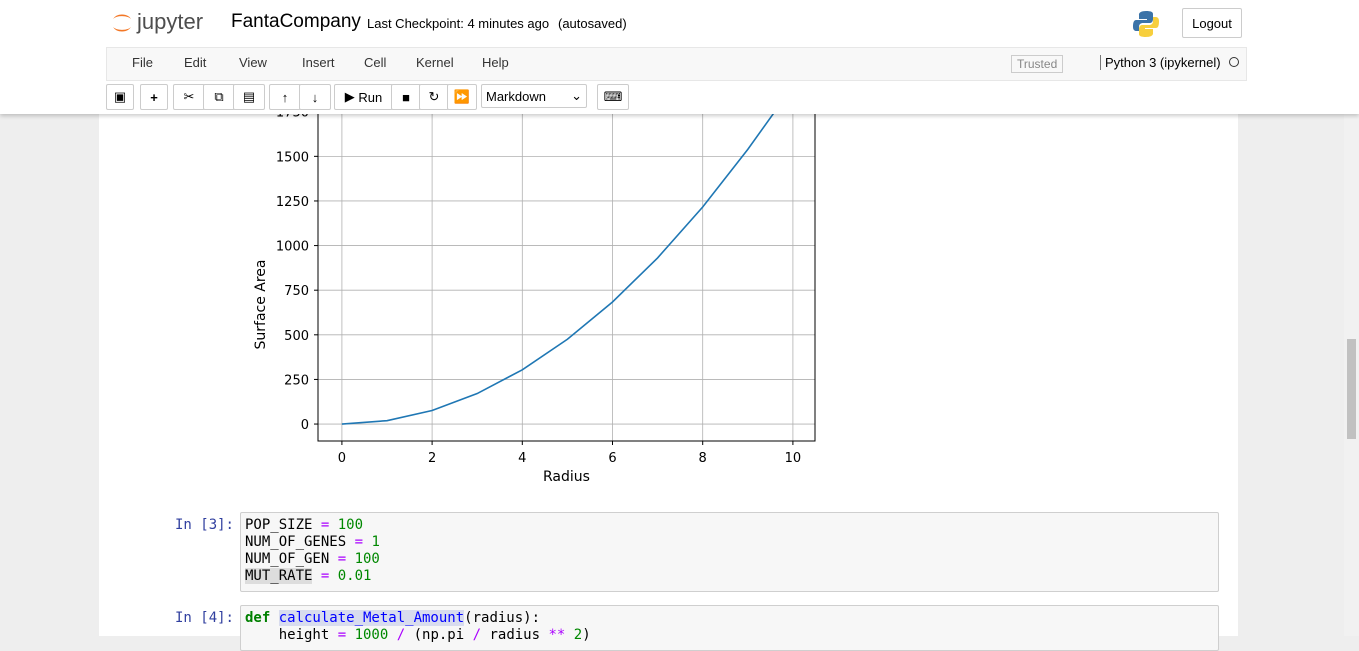  I want to click on keyboard-button: ⌨, so click(613, 97).